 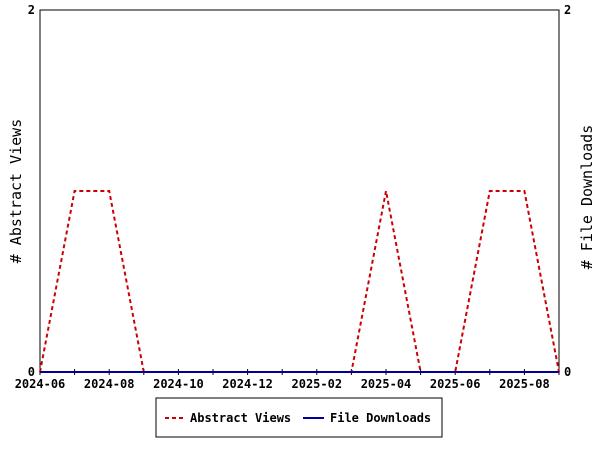 I want to click on x-tick-label-2025-04: 2025-04, so click(x=386, y=384).